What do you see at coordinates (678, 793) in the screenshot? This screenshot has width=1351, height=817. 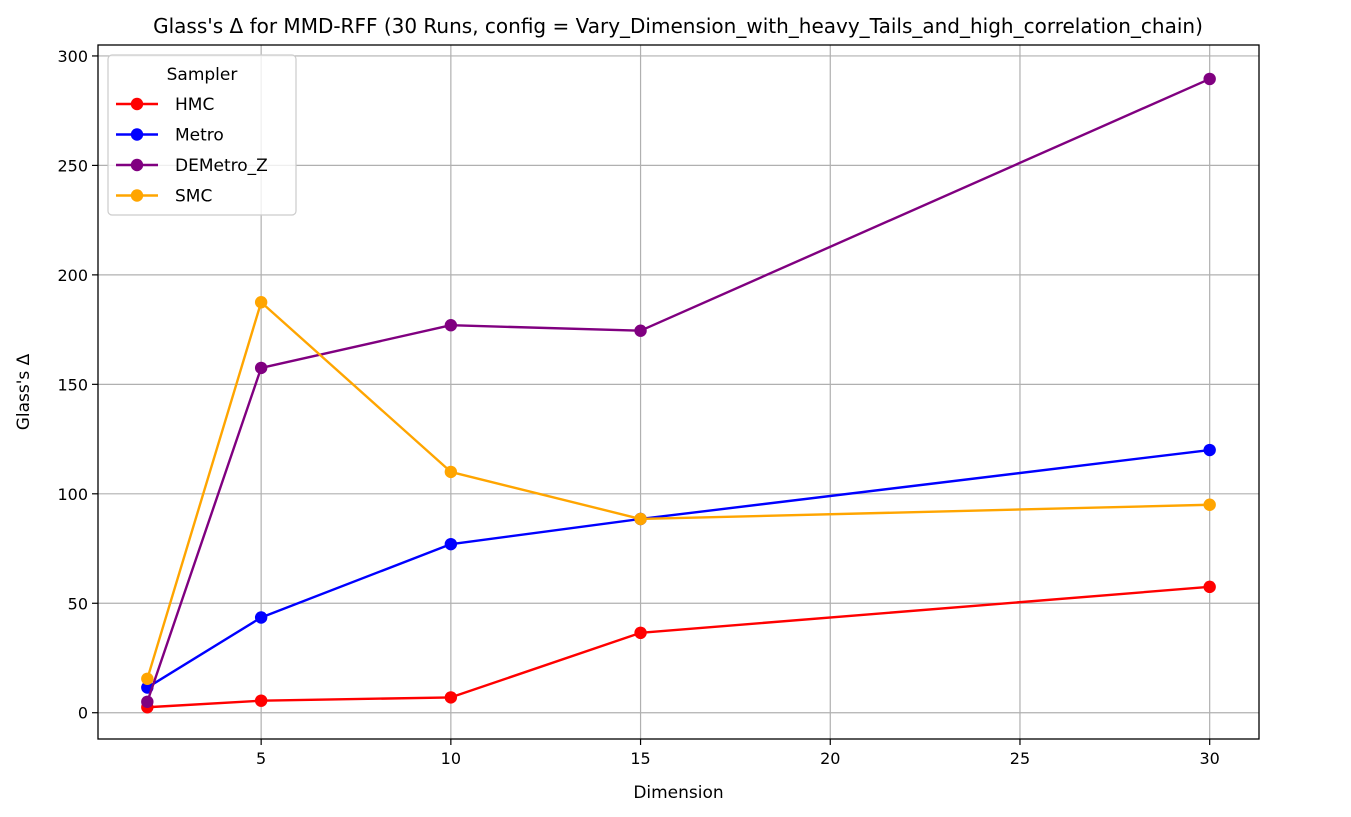 I see `x-axis-label: Dimension` at bounding box center [678, 793].